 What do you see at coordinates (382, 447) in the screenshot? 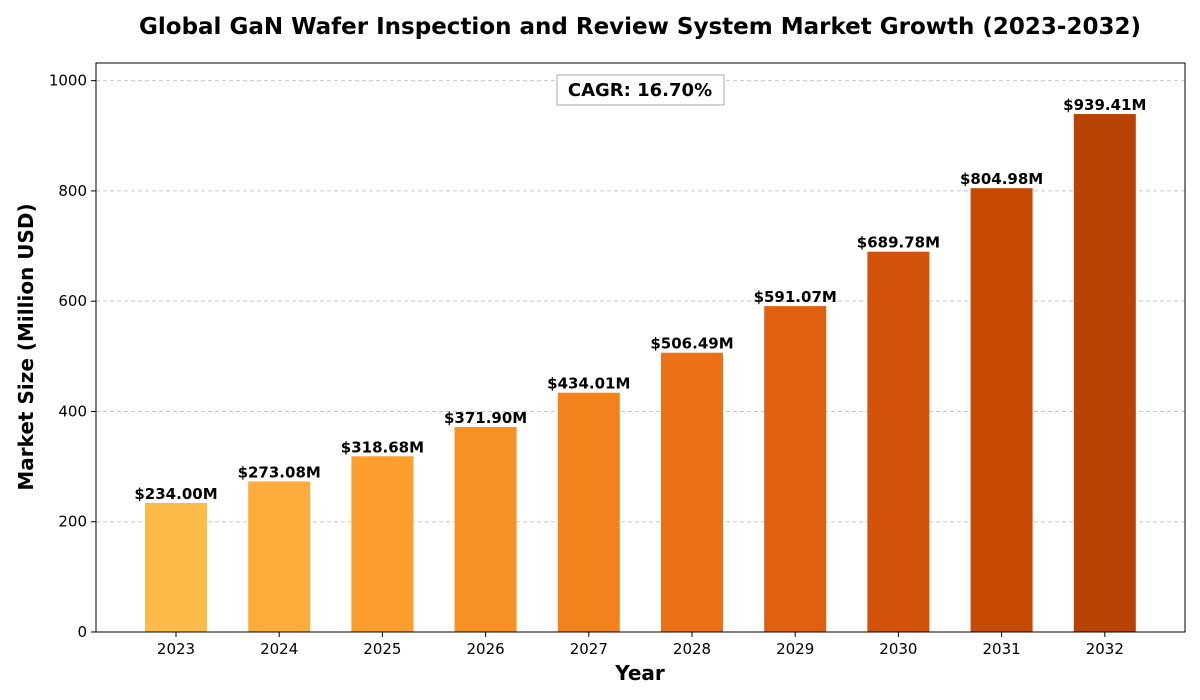
I see `data-label-2025: $318.68M` at bounding box center [382, 447].